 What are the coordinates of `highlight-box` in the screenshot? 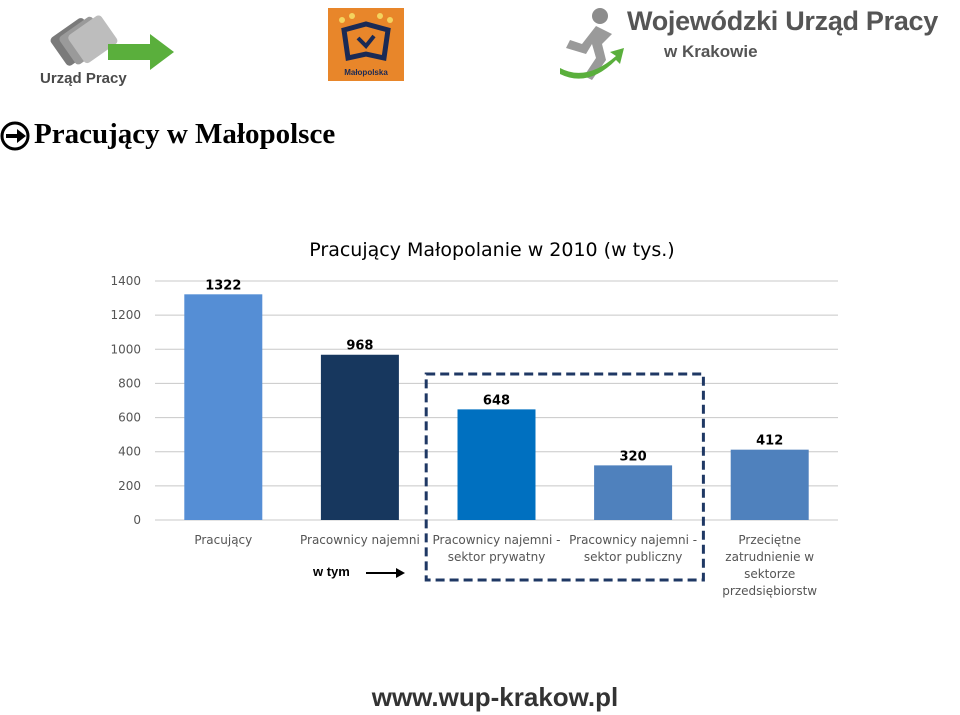 It's located at (564, 477).